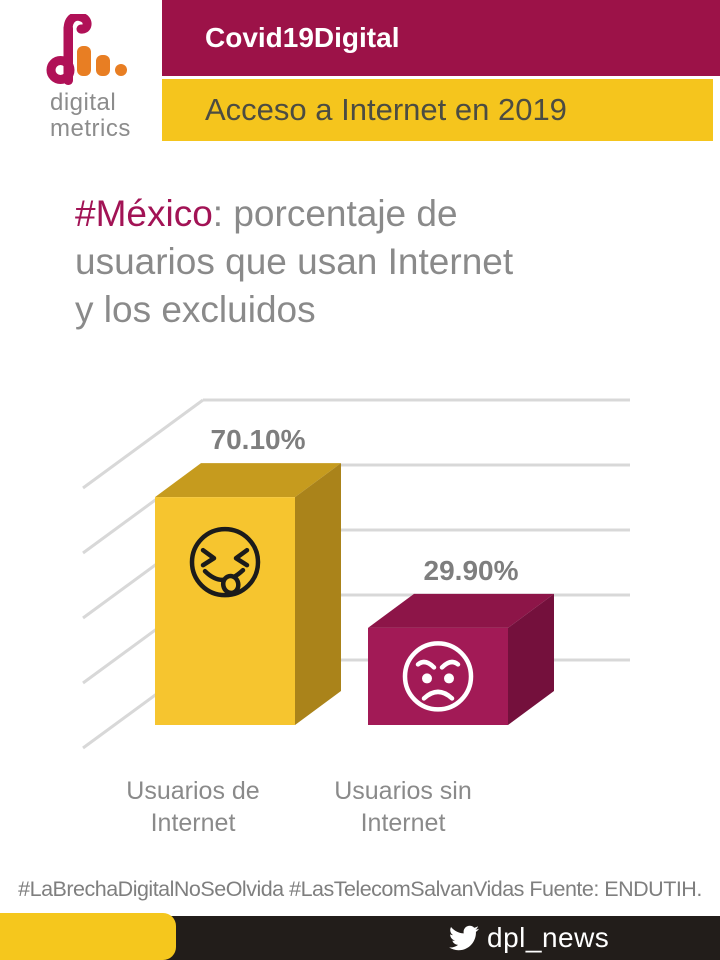 This screenshot has height=960, width=720. Describe the element at coordinates (438, 695) in the screenshot. I see `emoji-frown` at that location.